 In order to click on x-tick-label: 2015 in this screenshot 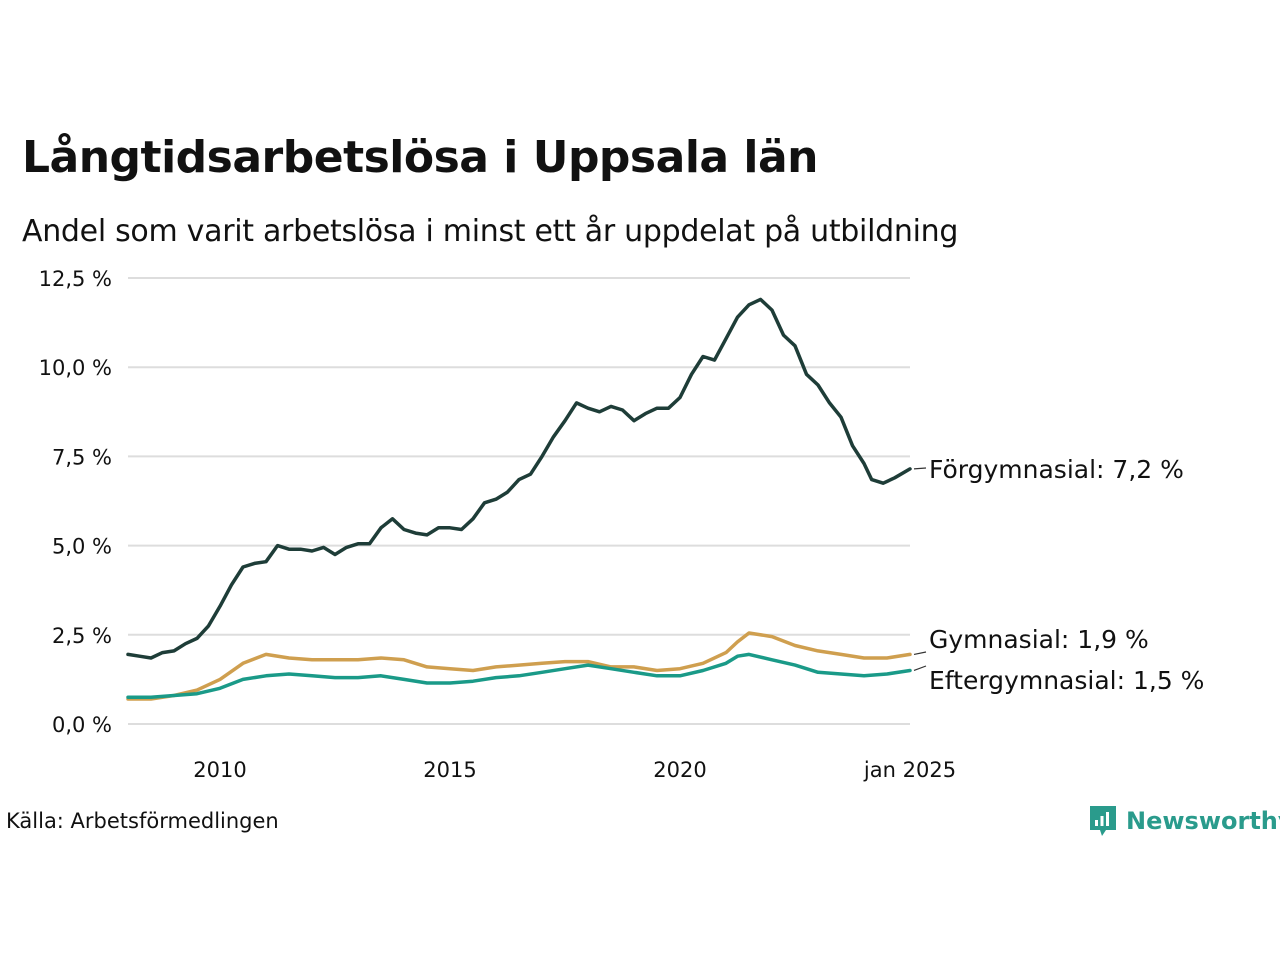, I will do `click(449, 770)`.